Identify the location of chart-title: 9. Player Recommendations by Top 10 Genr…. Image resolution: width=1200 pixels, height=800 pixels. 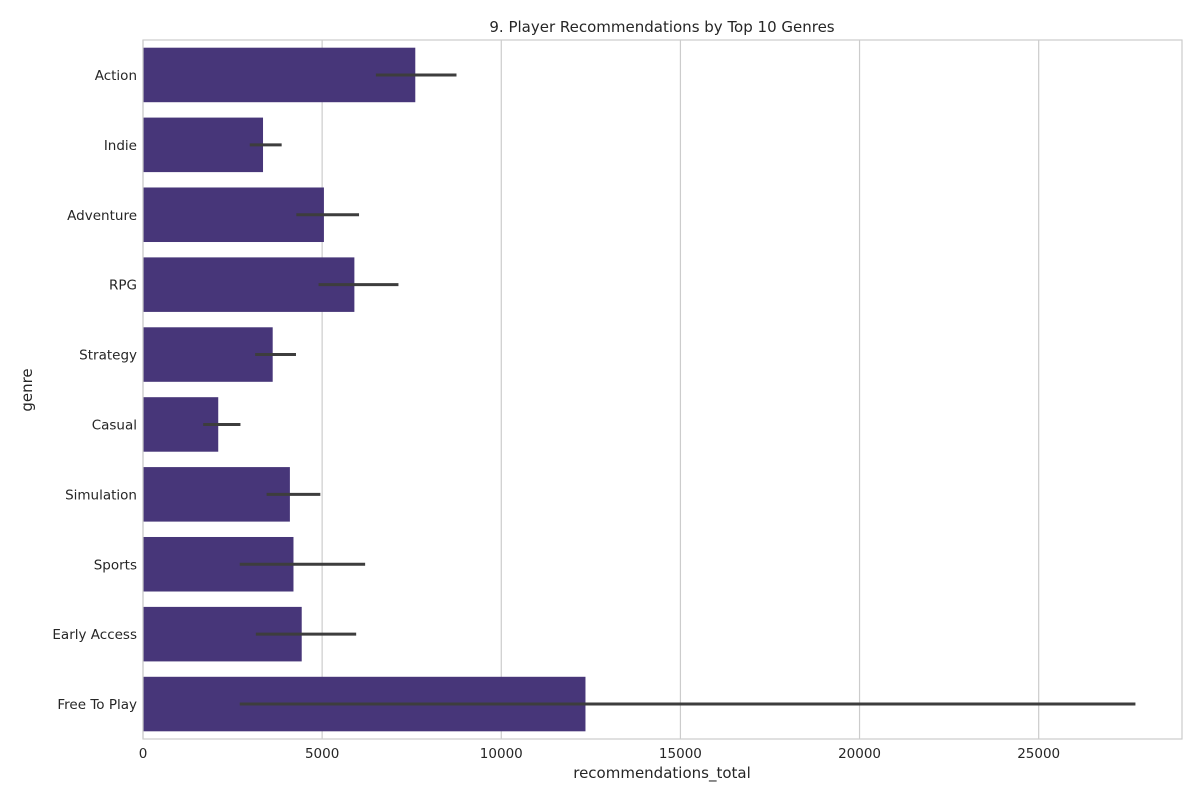
(661, 27).